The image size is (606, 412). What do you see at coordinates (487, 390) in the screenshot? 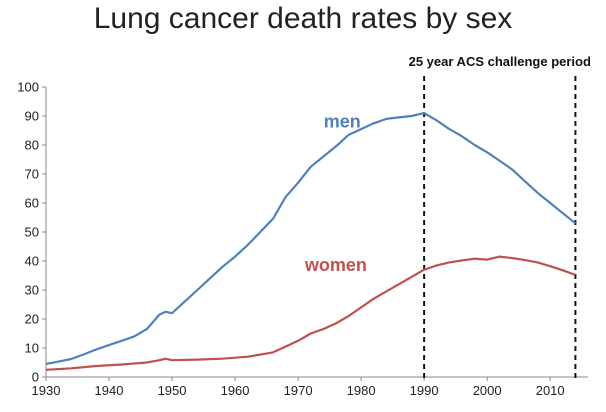
I see `x-tick-label: 2000` at bounding box center [487, 390].